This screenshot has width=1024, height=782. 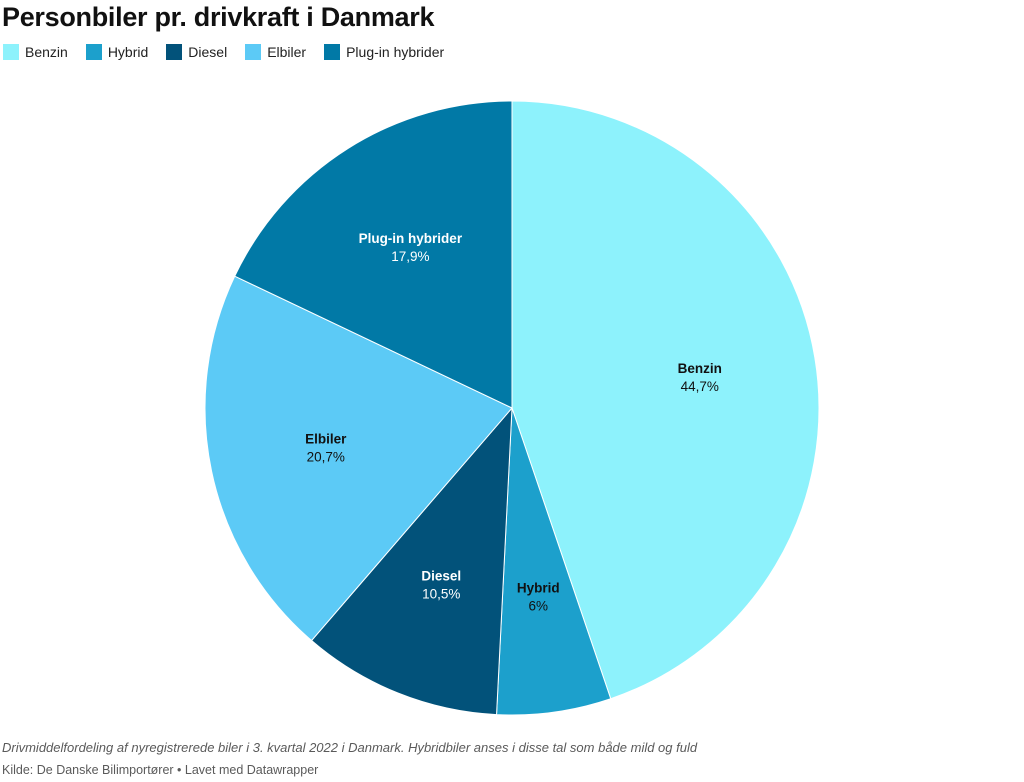 I want to click on legend-item-hybrid: Hybrid, so click(x=117, y=52).